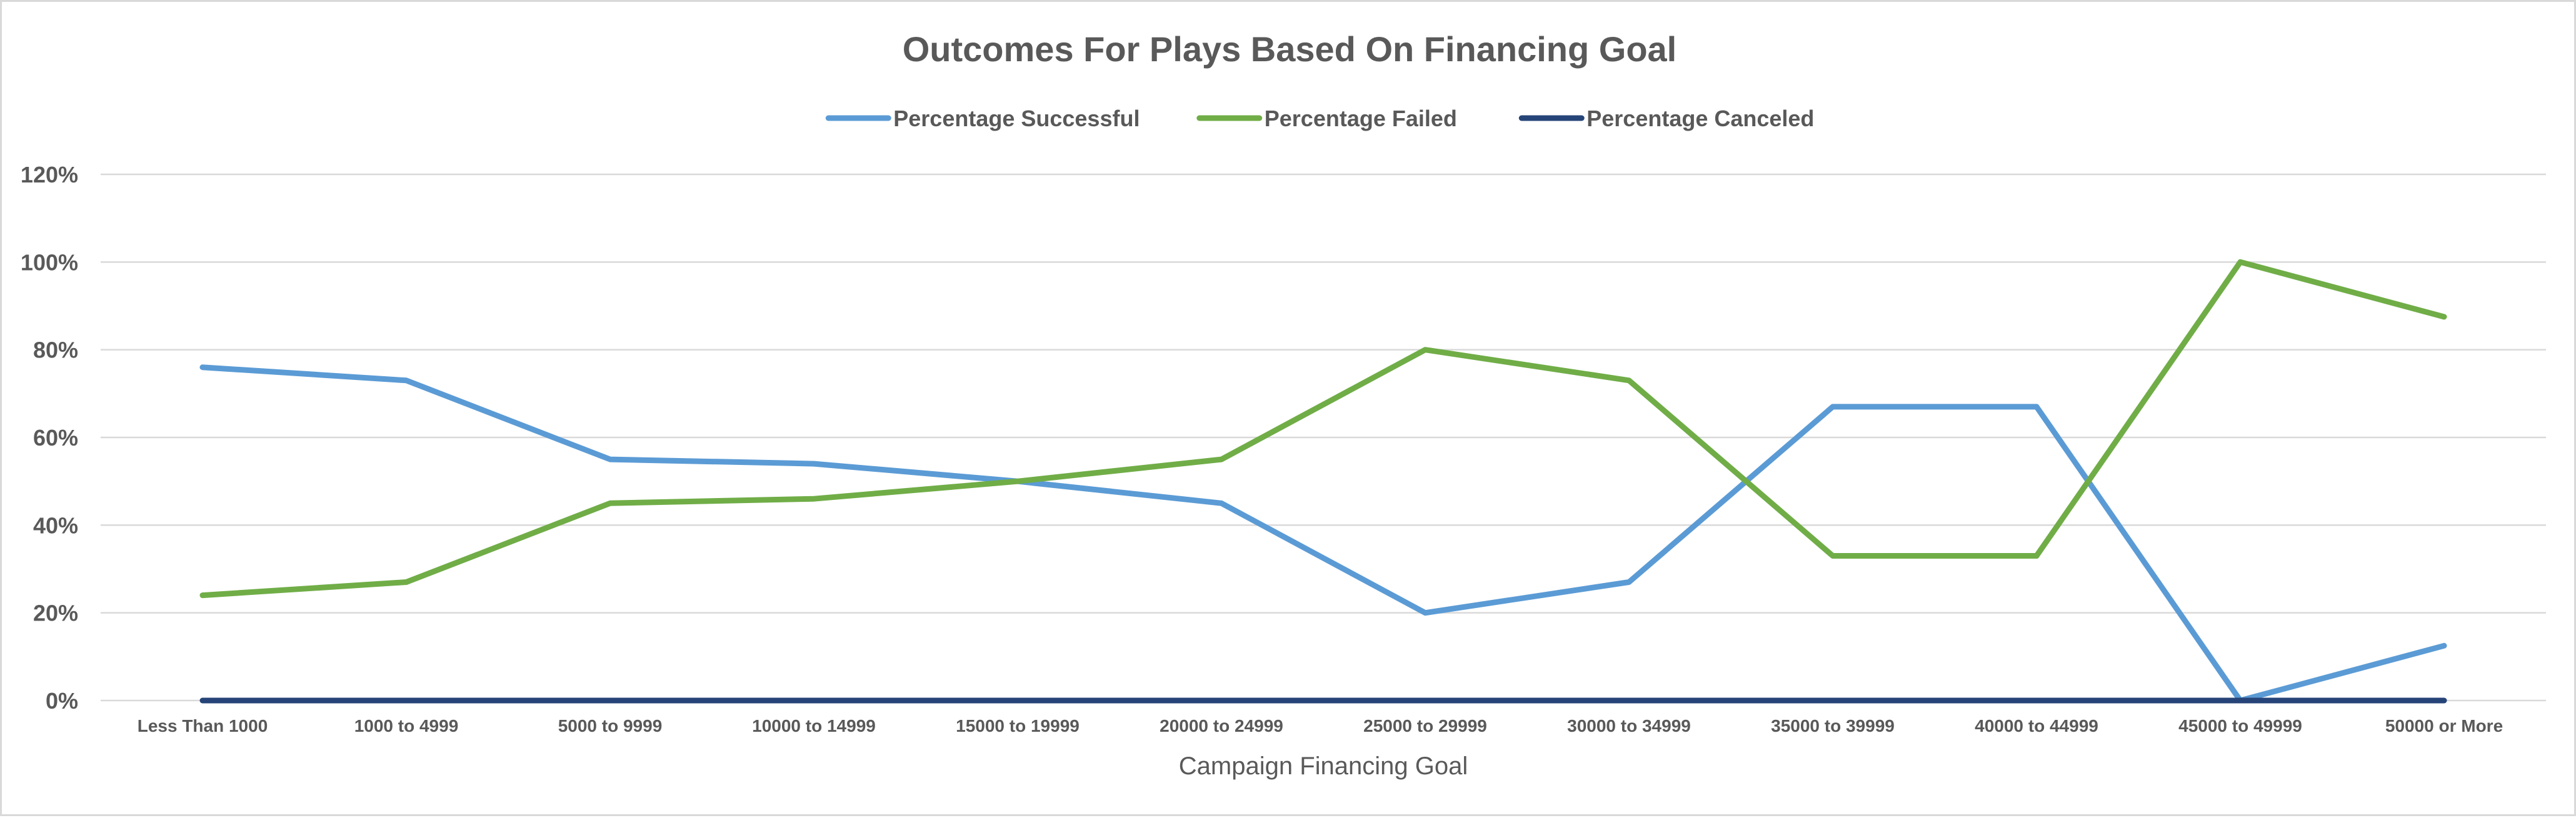  I want to click on y-tick-label: 80%, so click(55, 350).